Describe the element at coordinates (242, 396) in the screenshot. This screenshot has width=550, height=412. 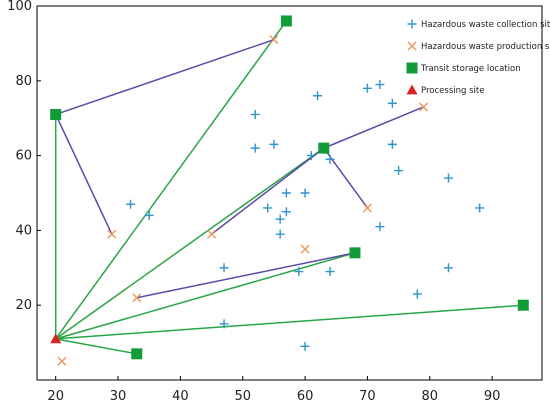
I see `x-tick-label: 50` at that location.